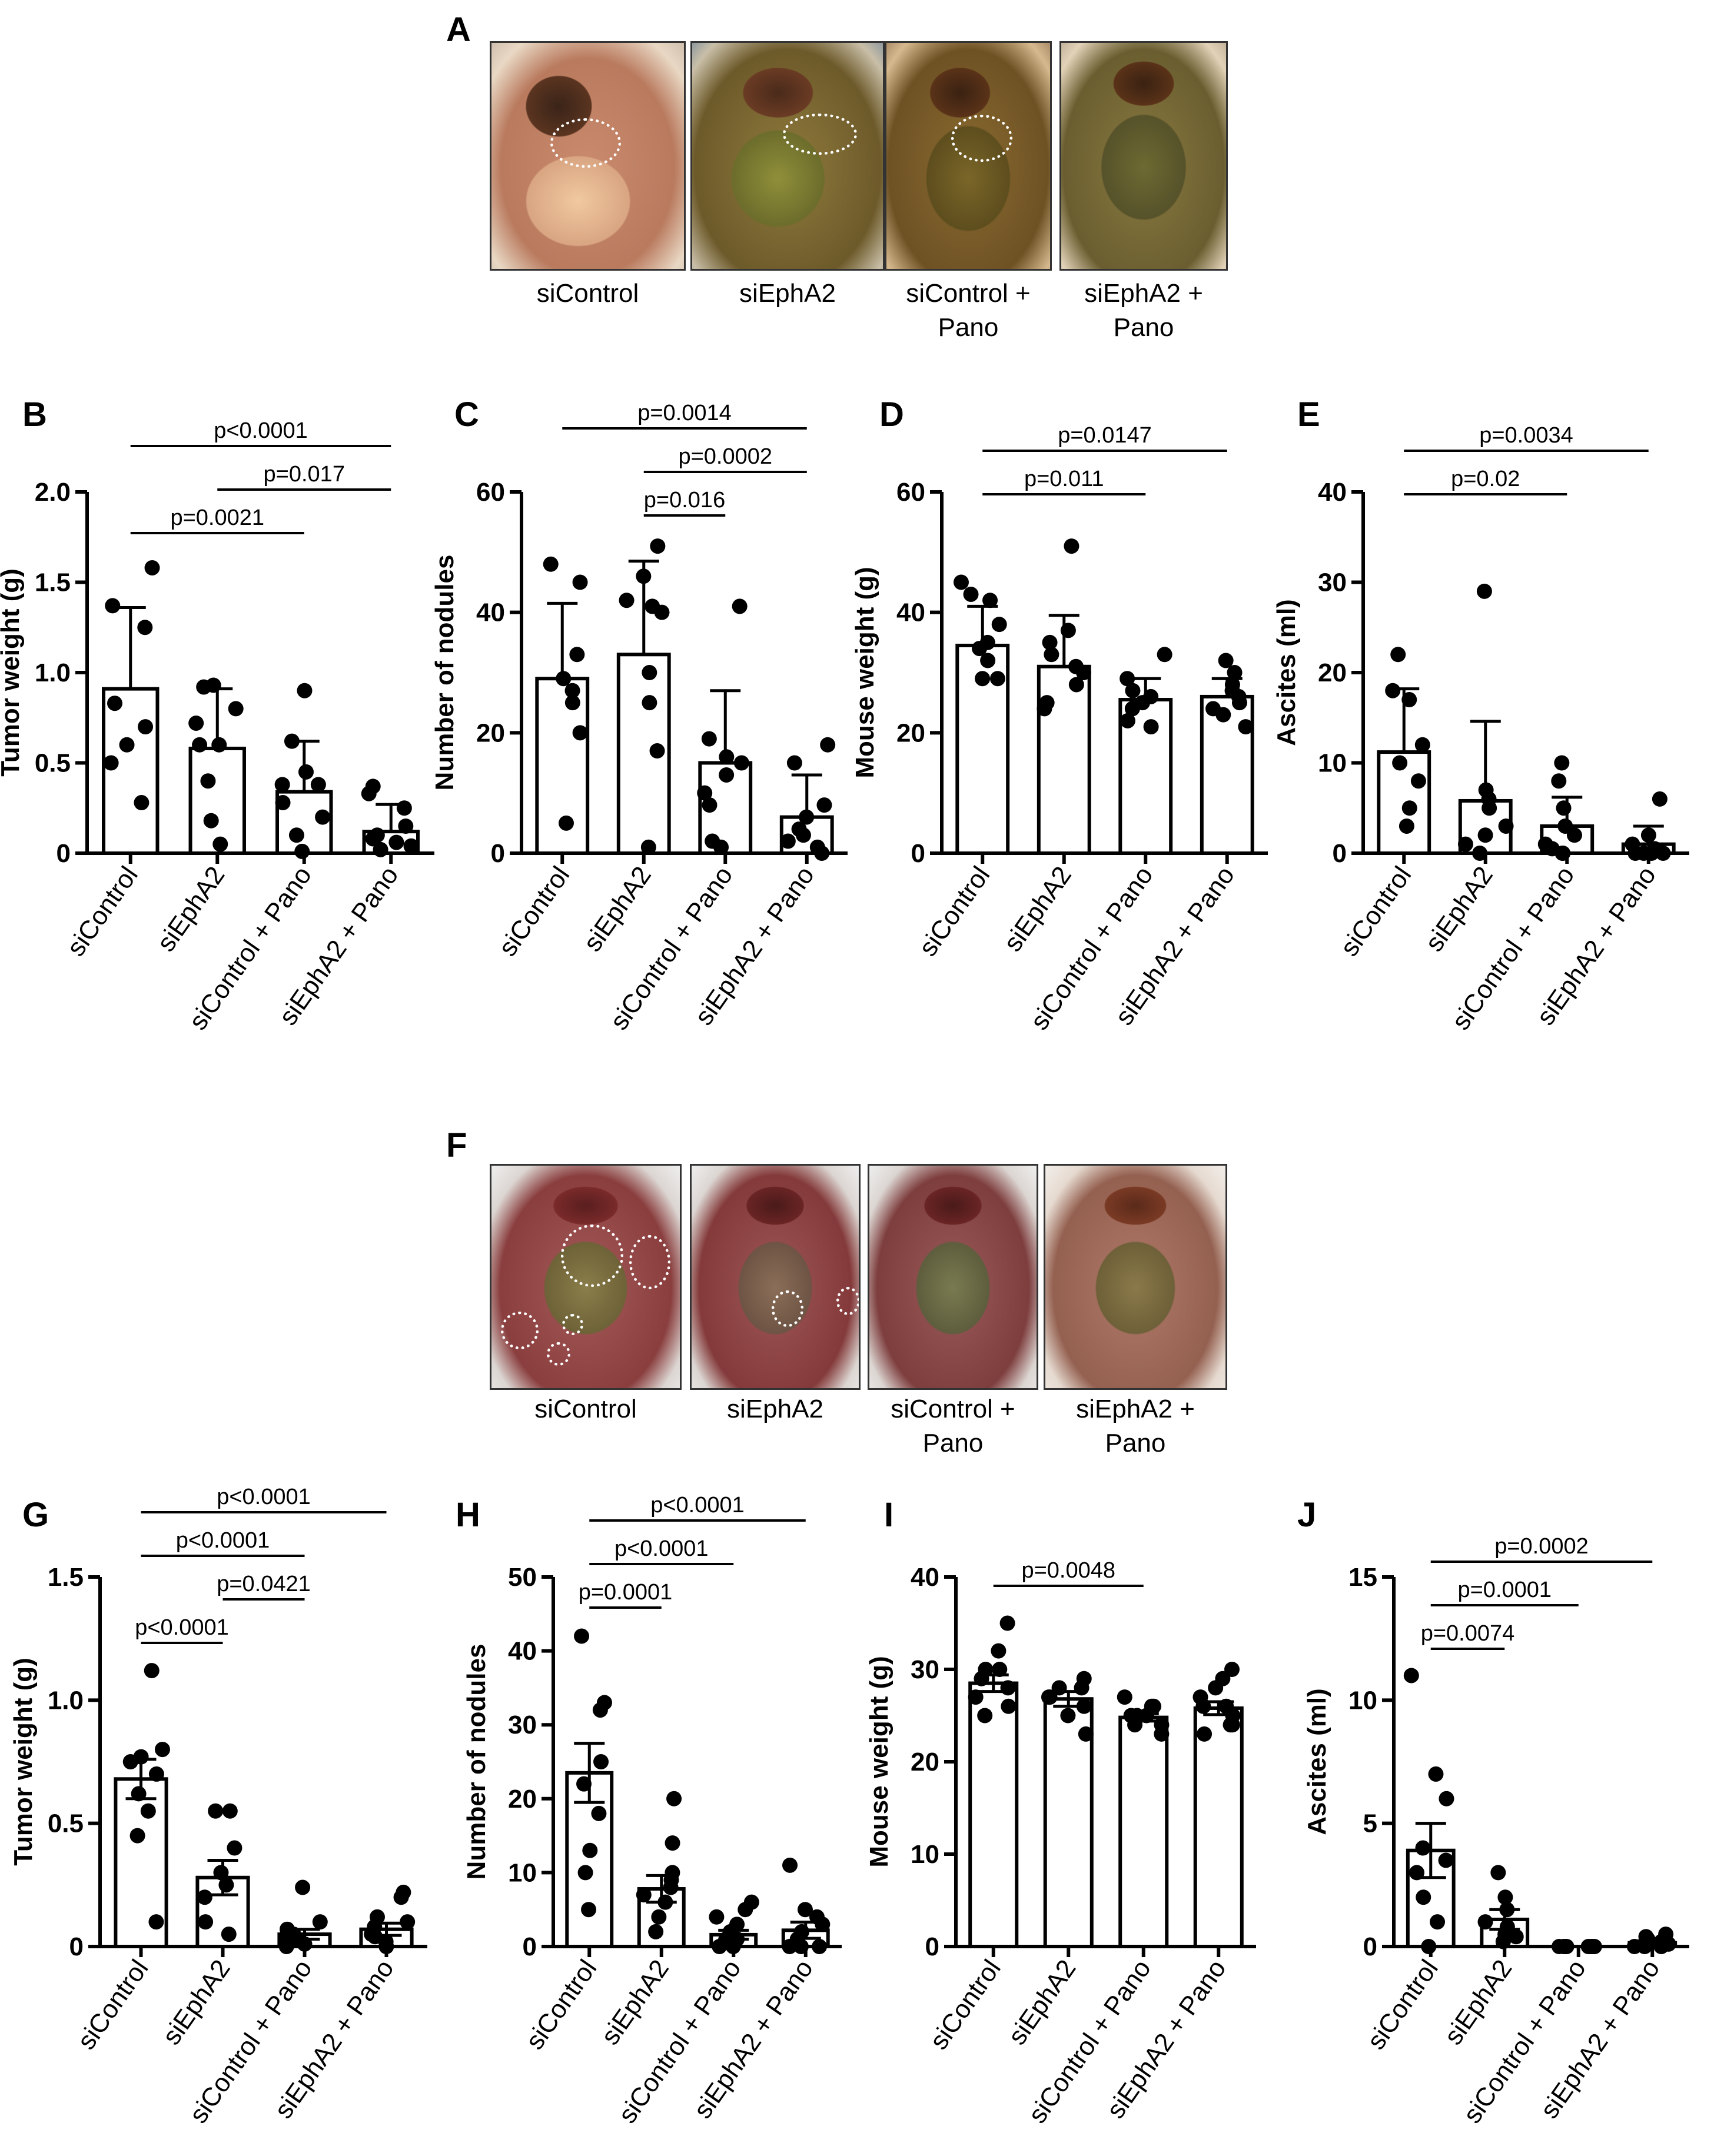 The height and width of the screenshot is (2156, 1714). Describe the element at coordinates (1306, 1515) in the screenshot. I see `panel-label-j: J` at that location.